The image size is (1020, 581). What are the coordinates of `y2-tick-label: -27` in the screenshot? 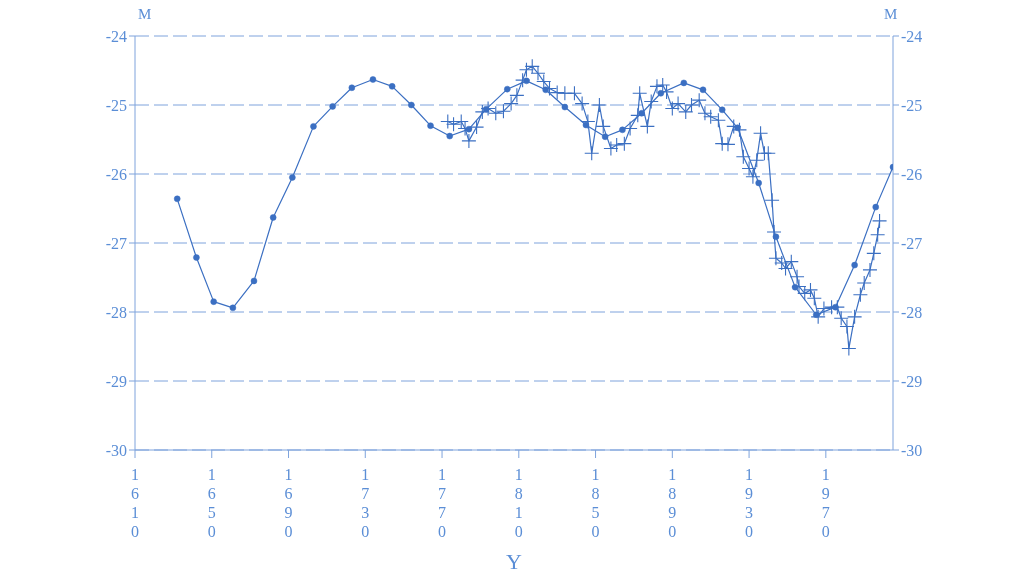 It's located at (912, 243).